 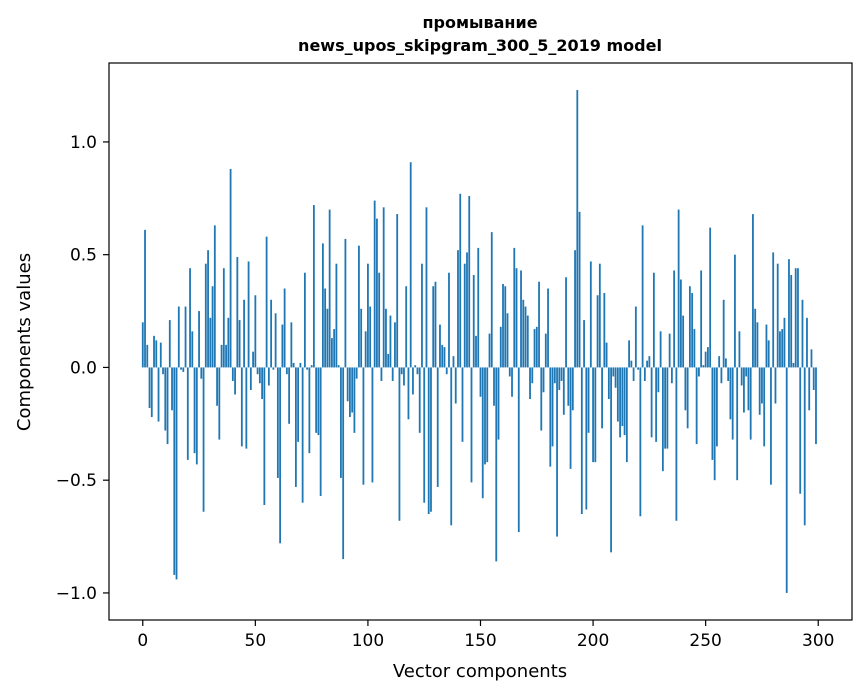 I want to click on x-tick-label-200: 200, so click(x=593, y=641).